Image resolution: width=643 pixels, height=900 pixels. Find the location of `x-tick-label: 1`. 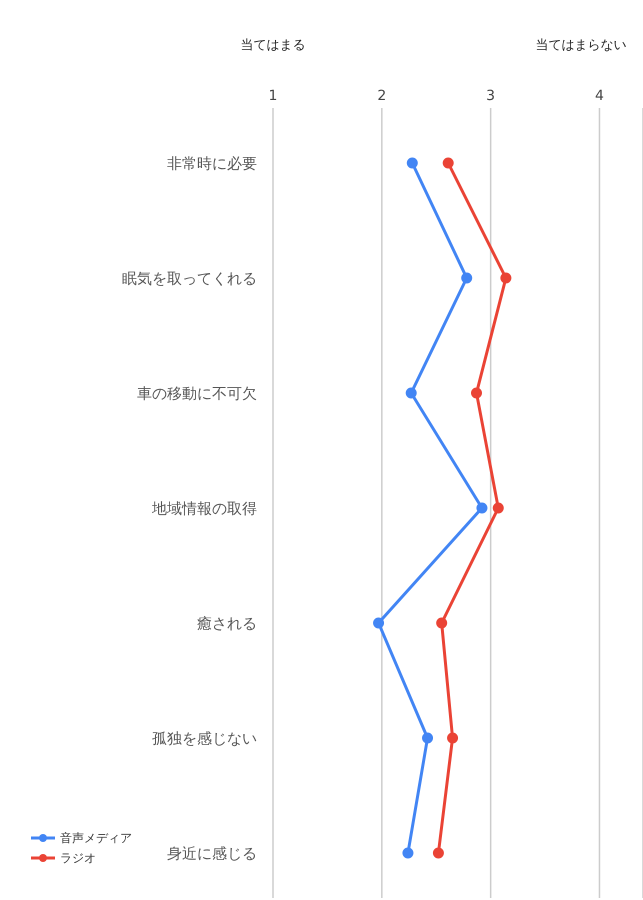

x-tick-label: 1 is located at coordinates (273, 96).